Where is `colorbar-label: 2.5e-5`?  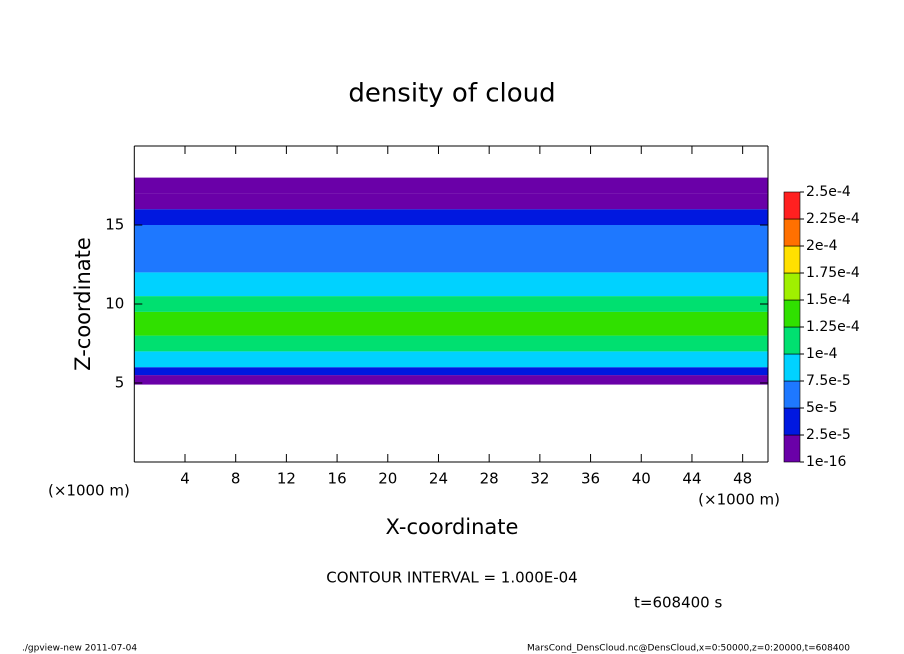 colorbar-label: 2.5e-5 is located at coordinates (828, 435).